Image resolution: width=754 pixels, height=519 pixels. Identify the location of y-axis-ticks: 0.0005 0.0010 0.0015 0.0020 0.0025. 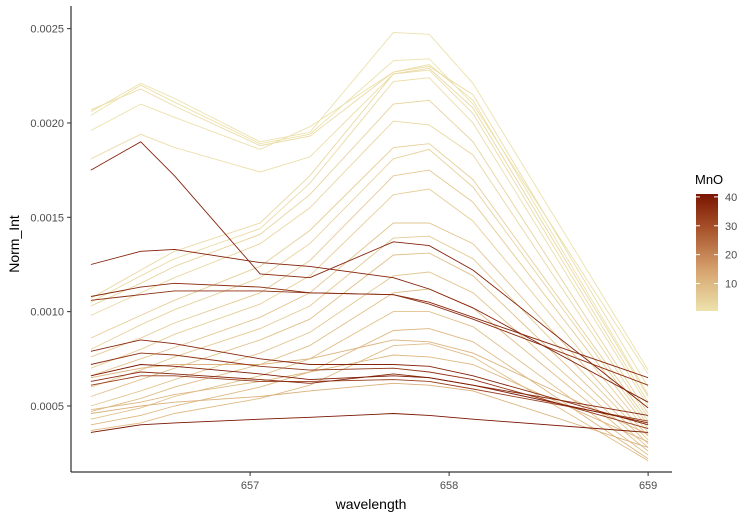
(50, 218).